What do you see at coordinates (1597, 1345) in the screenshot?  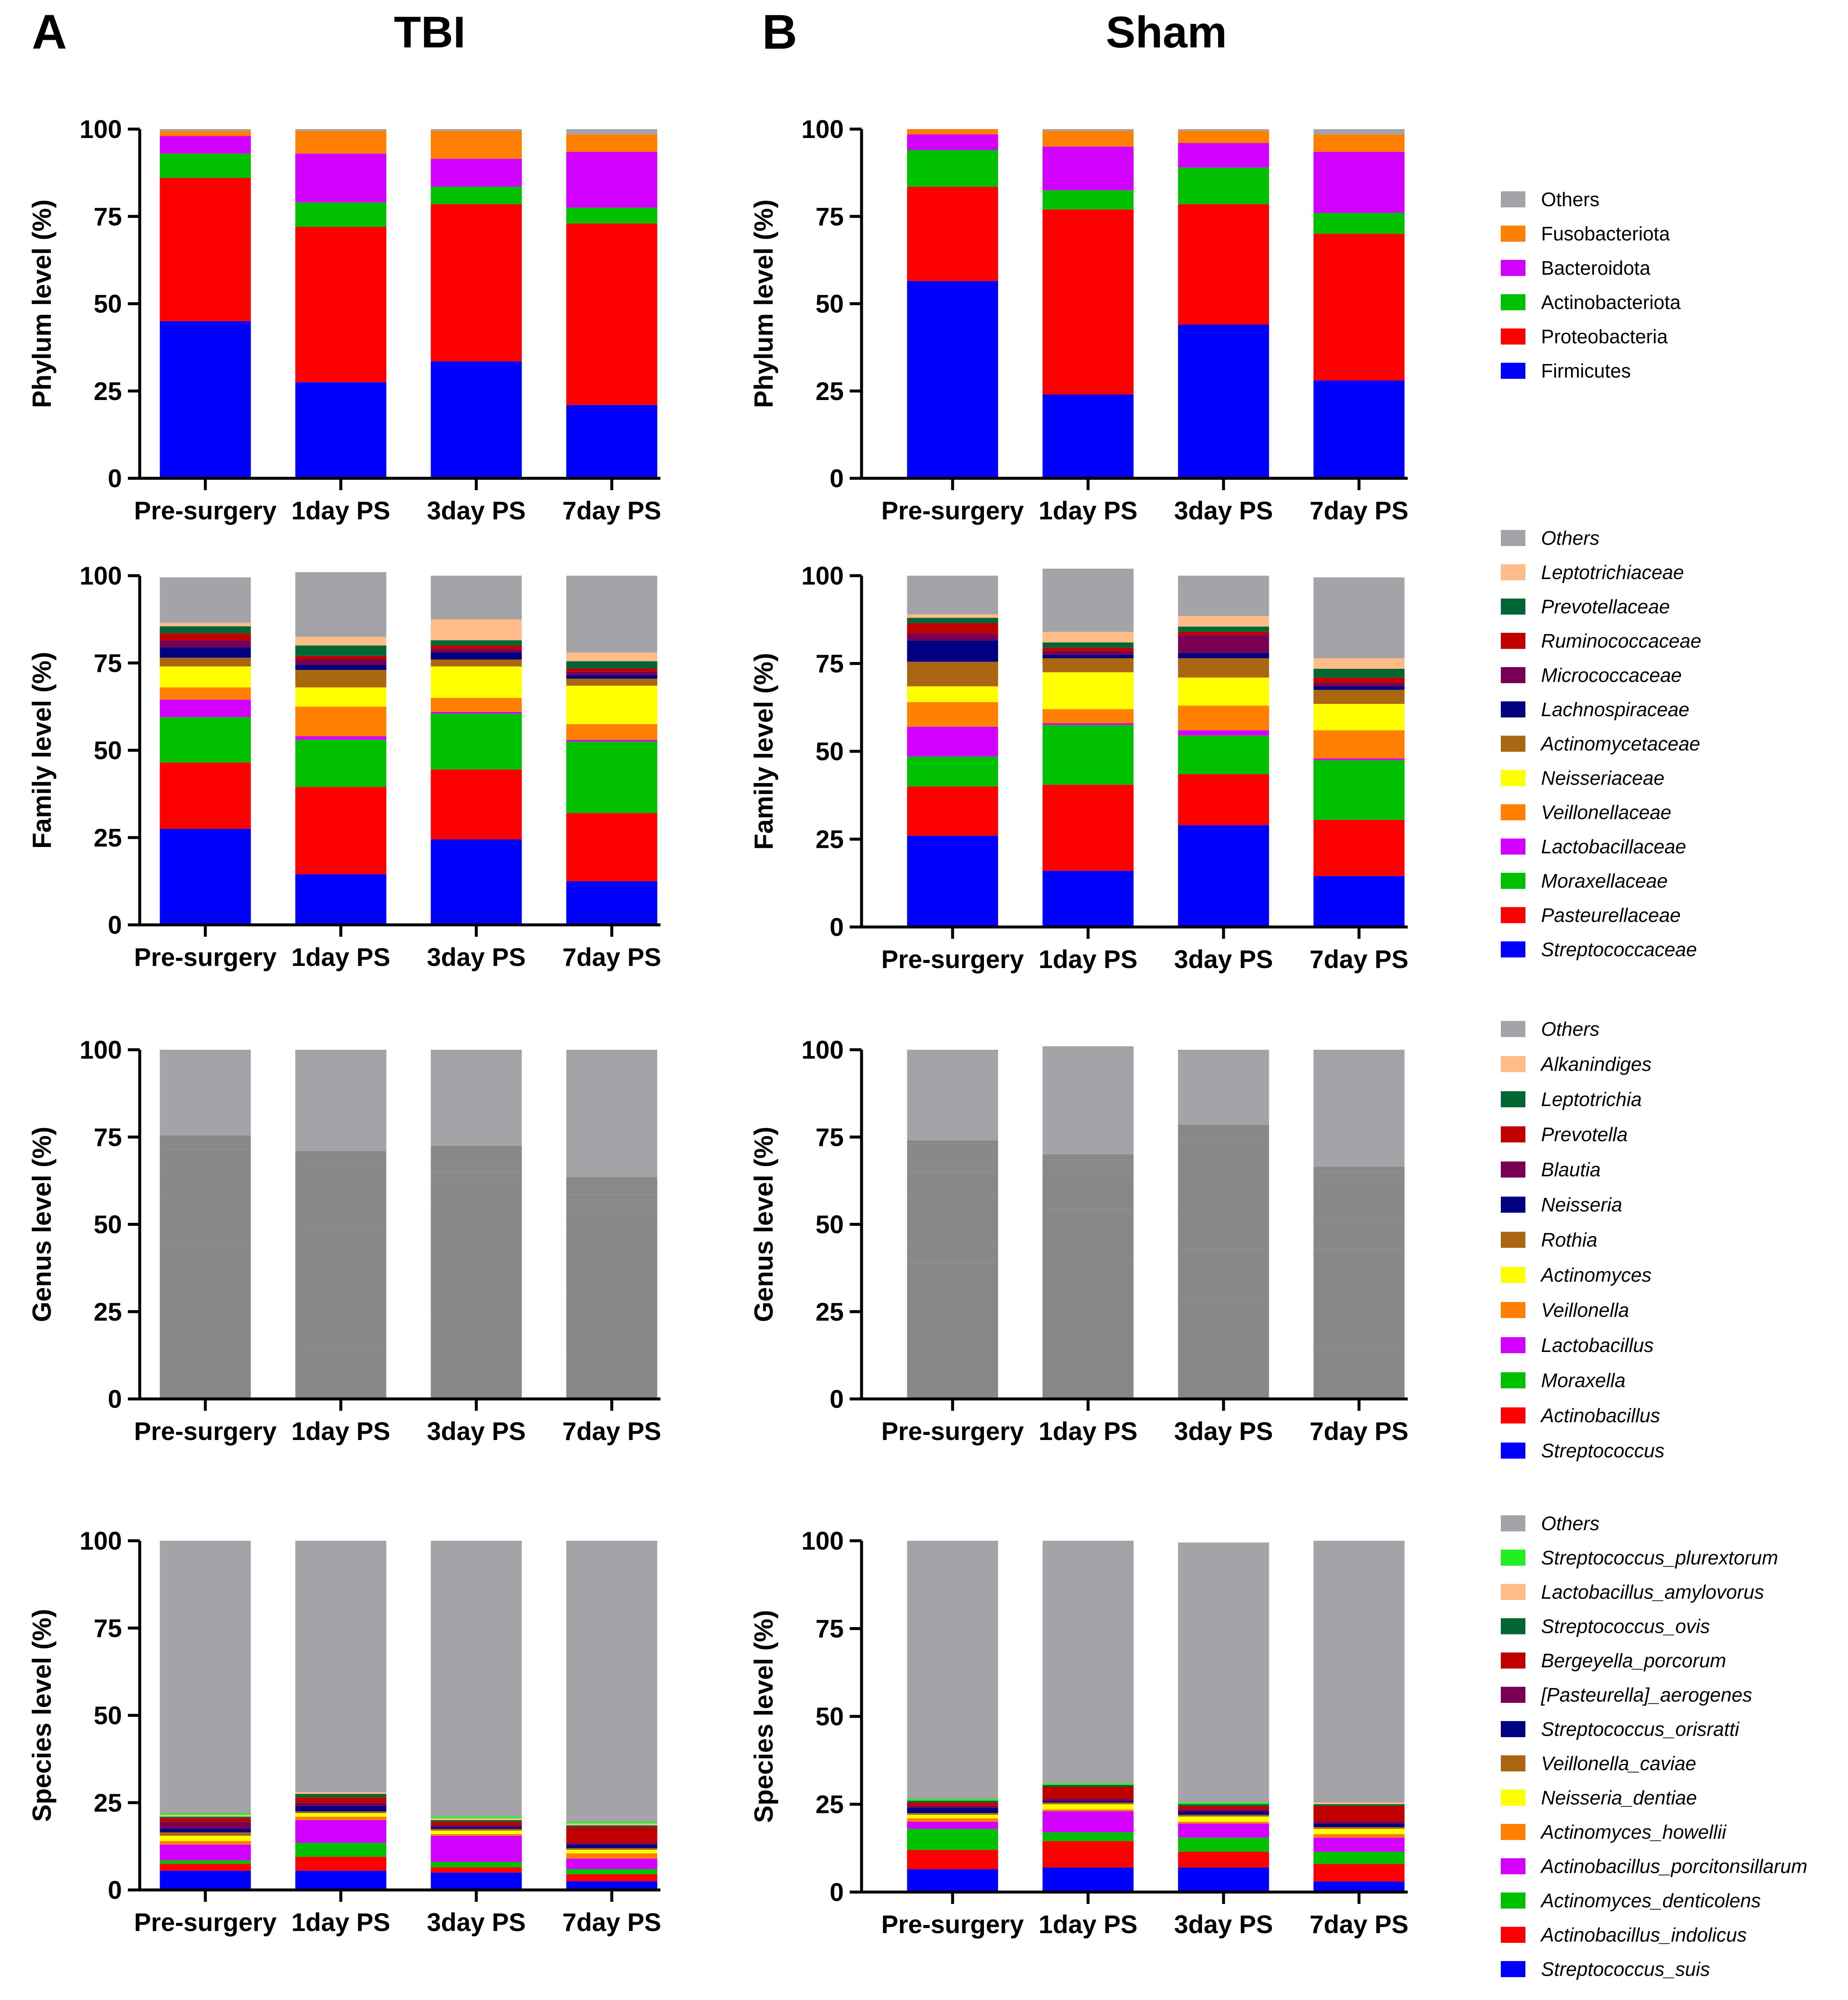 I see `legend-label: Lactobacillus` at bounding box center [1597, 1345].